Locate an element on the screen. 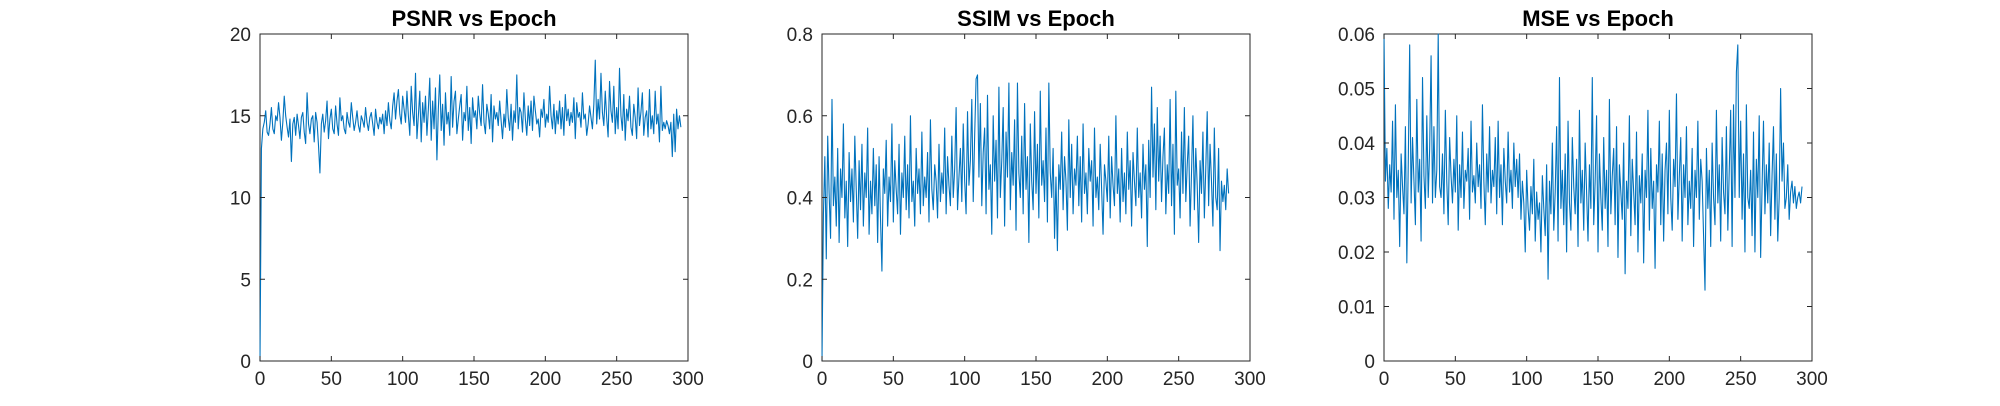 The image size is (2000, 406). ssim-series-line is located at coordinates (1025, 218).